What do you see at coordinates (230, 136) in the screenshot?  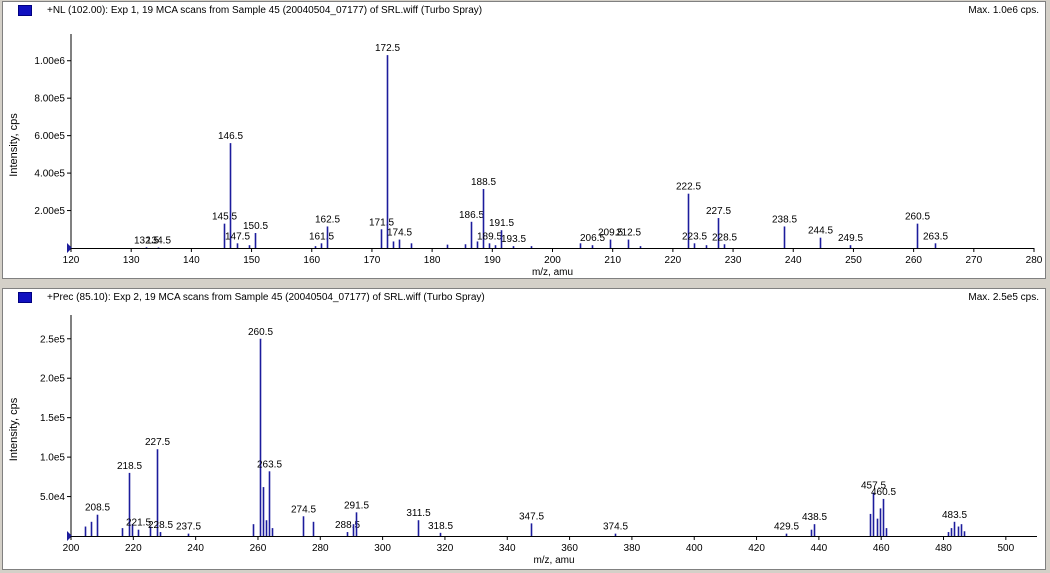 I see `peak-label: 146.5` at bounding box center [230, 136].